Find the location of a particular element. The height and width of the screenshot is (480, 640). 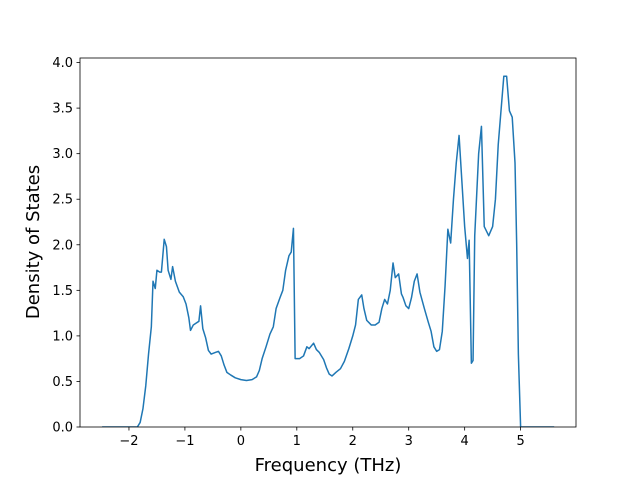

y-tick-label: 2.0 is located at coordinates (62, 245).